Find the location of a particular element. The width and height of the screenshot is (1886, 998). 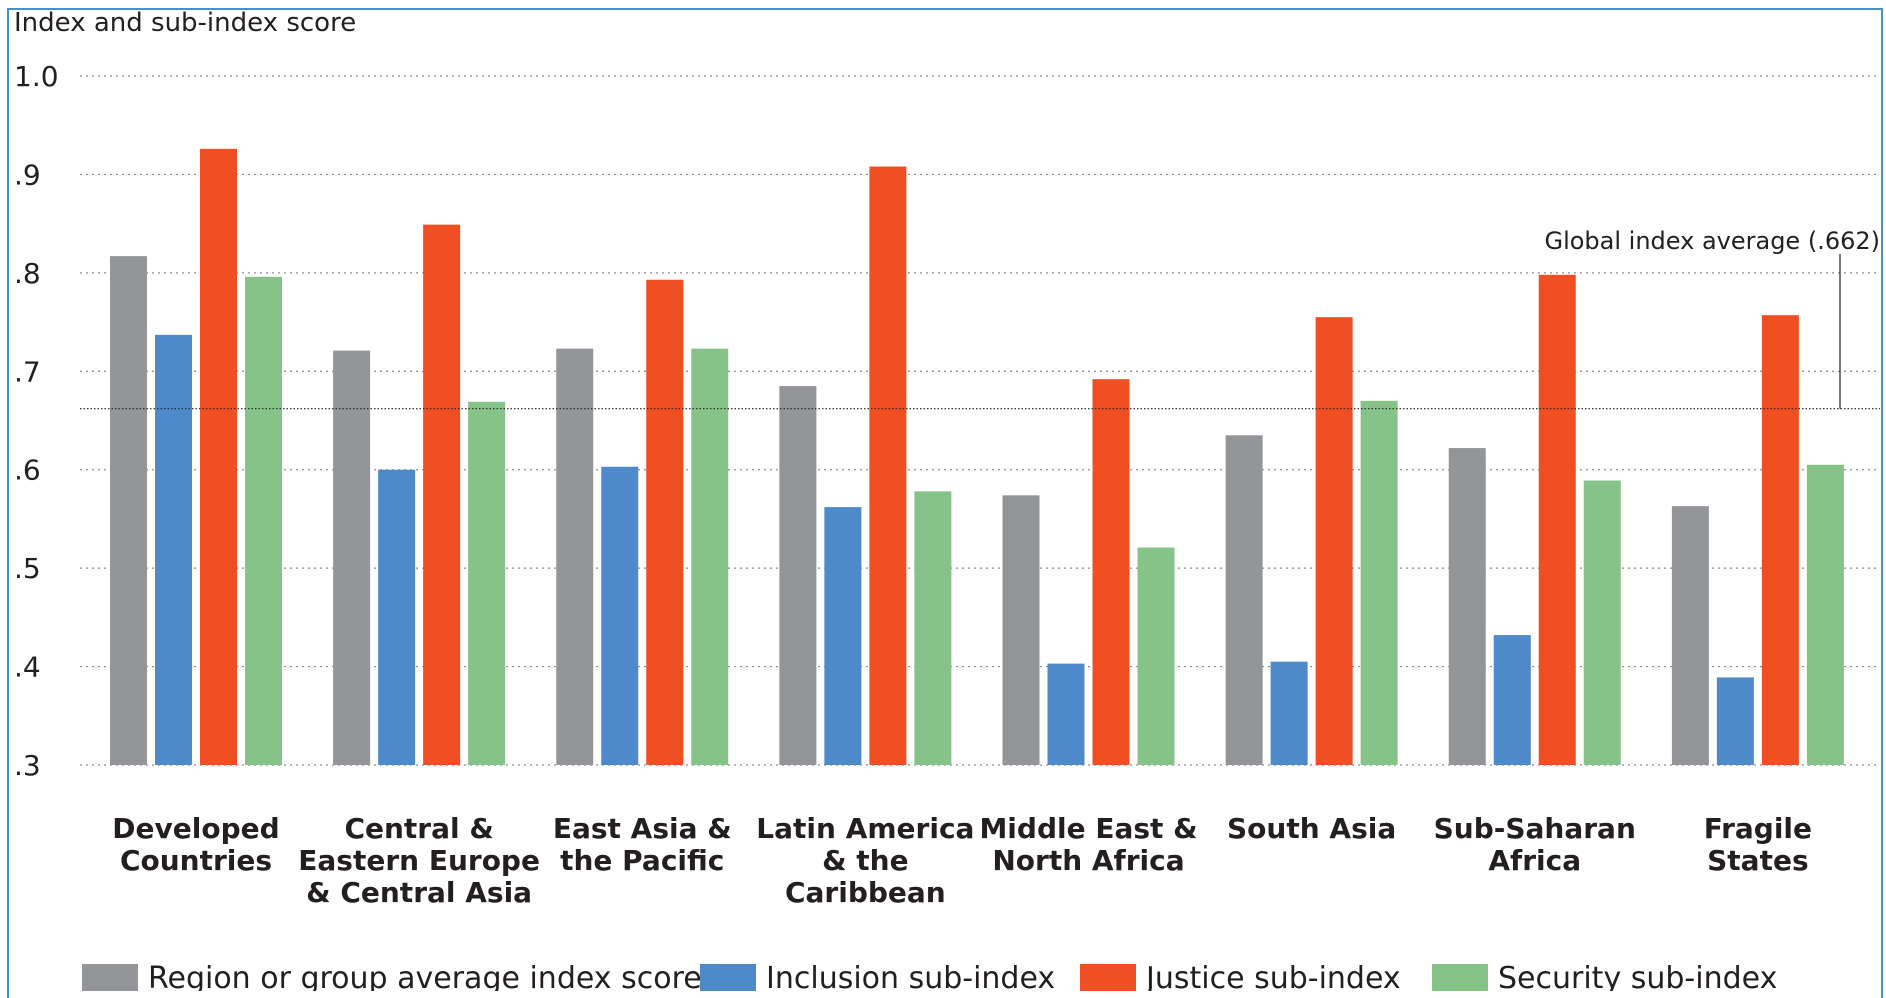

category-label: Sub-Saharan is located at coordinates (1535, 828).